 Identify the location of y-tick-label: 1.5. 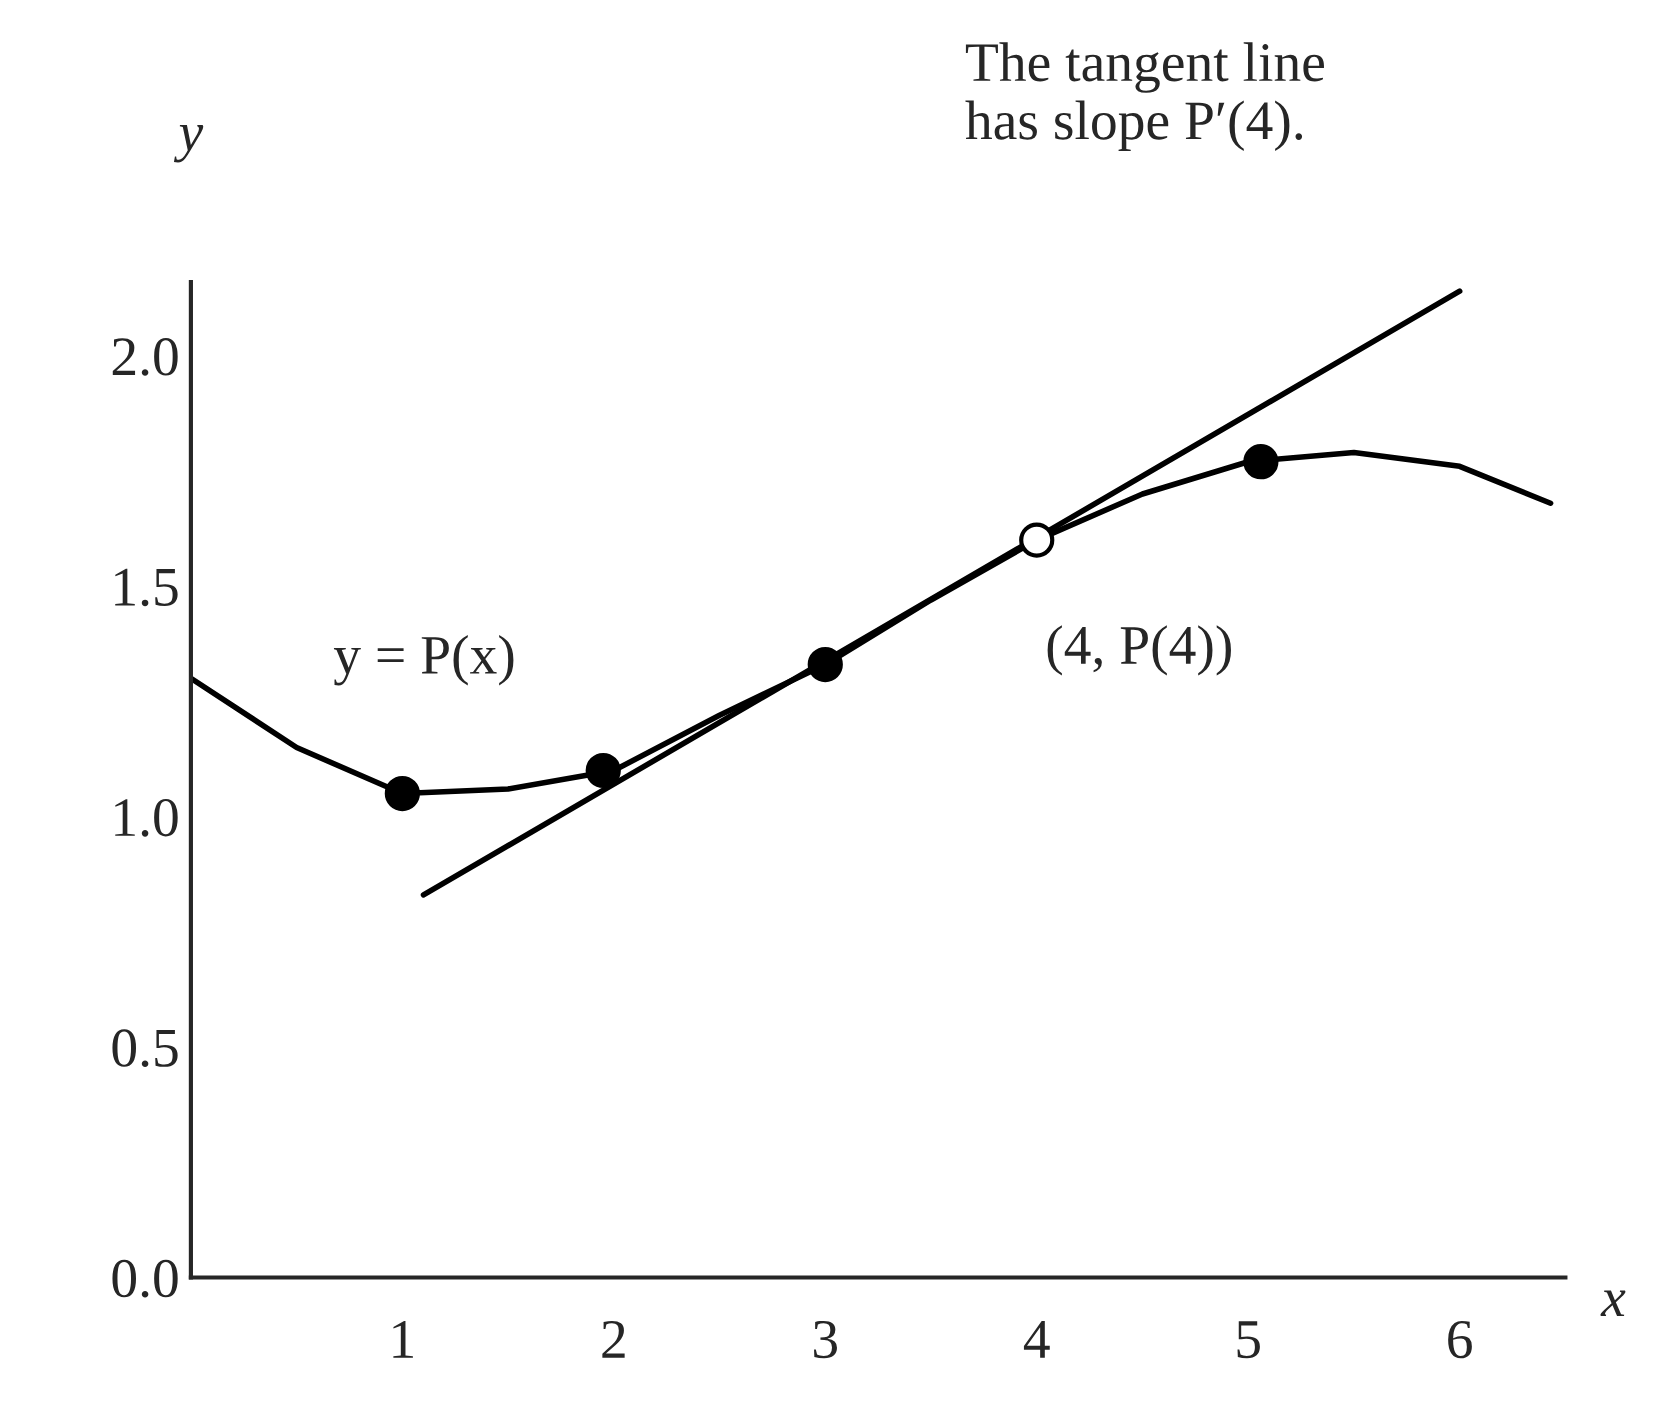
(146, 587).